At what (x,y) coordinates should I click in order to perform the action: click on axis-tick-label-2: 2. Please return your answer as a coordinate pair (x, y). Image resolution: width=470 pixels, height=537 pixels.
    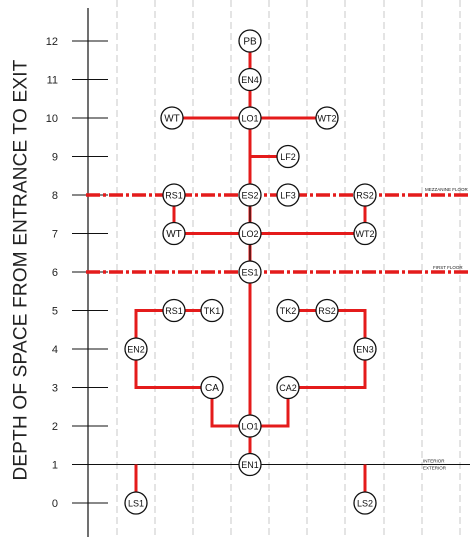
    Looking at the image, I should click on (55, 427).